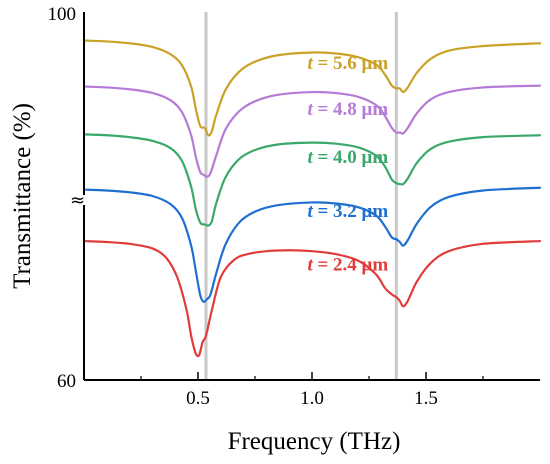 The height and width of the screenshot is (464, 550). Describe the element at coordinates (84, 200) in the screenshot. I see `axis-break-gap` at that location.